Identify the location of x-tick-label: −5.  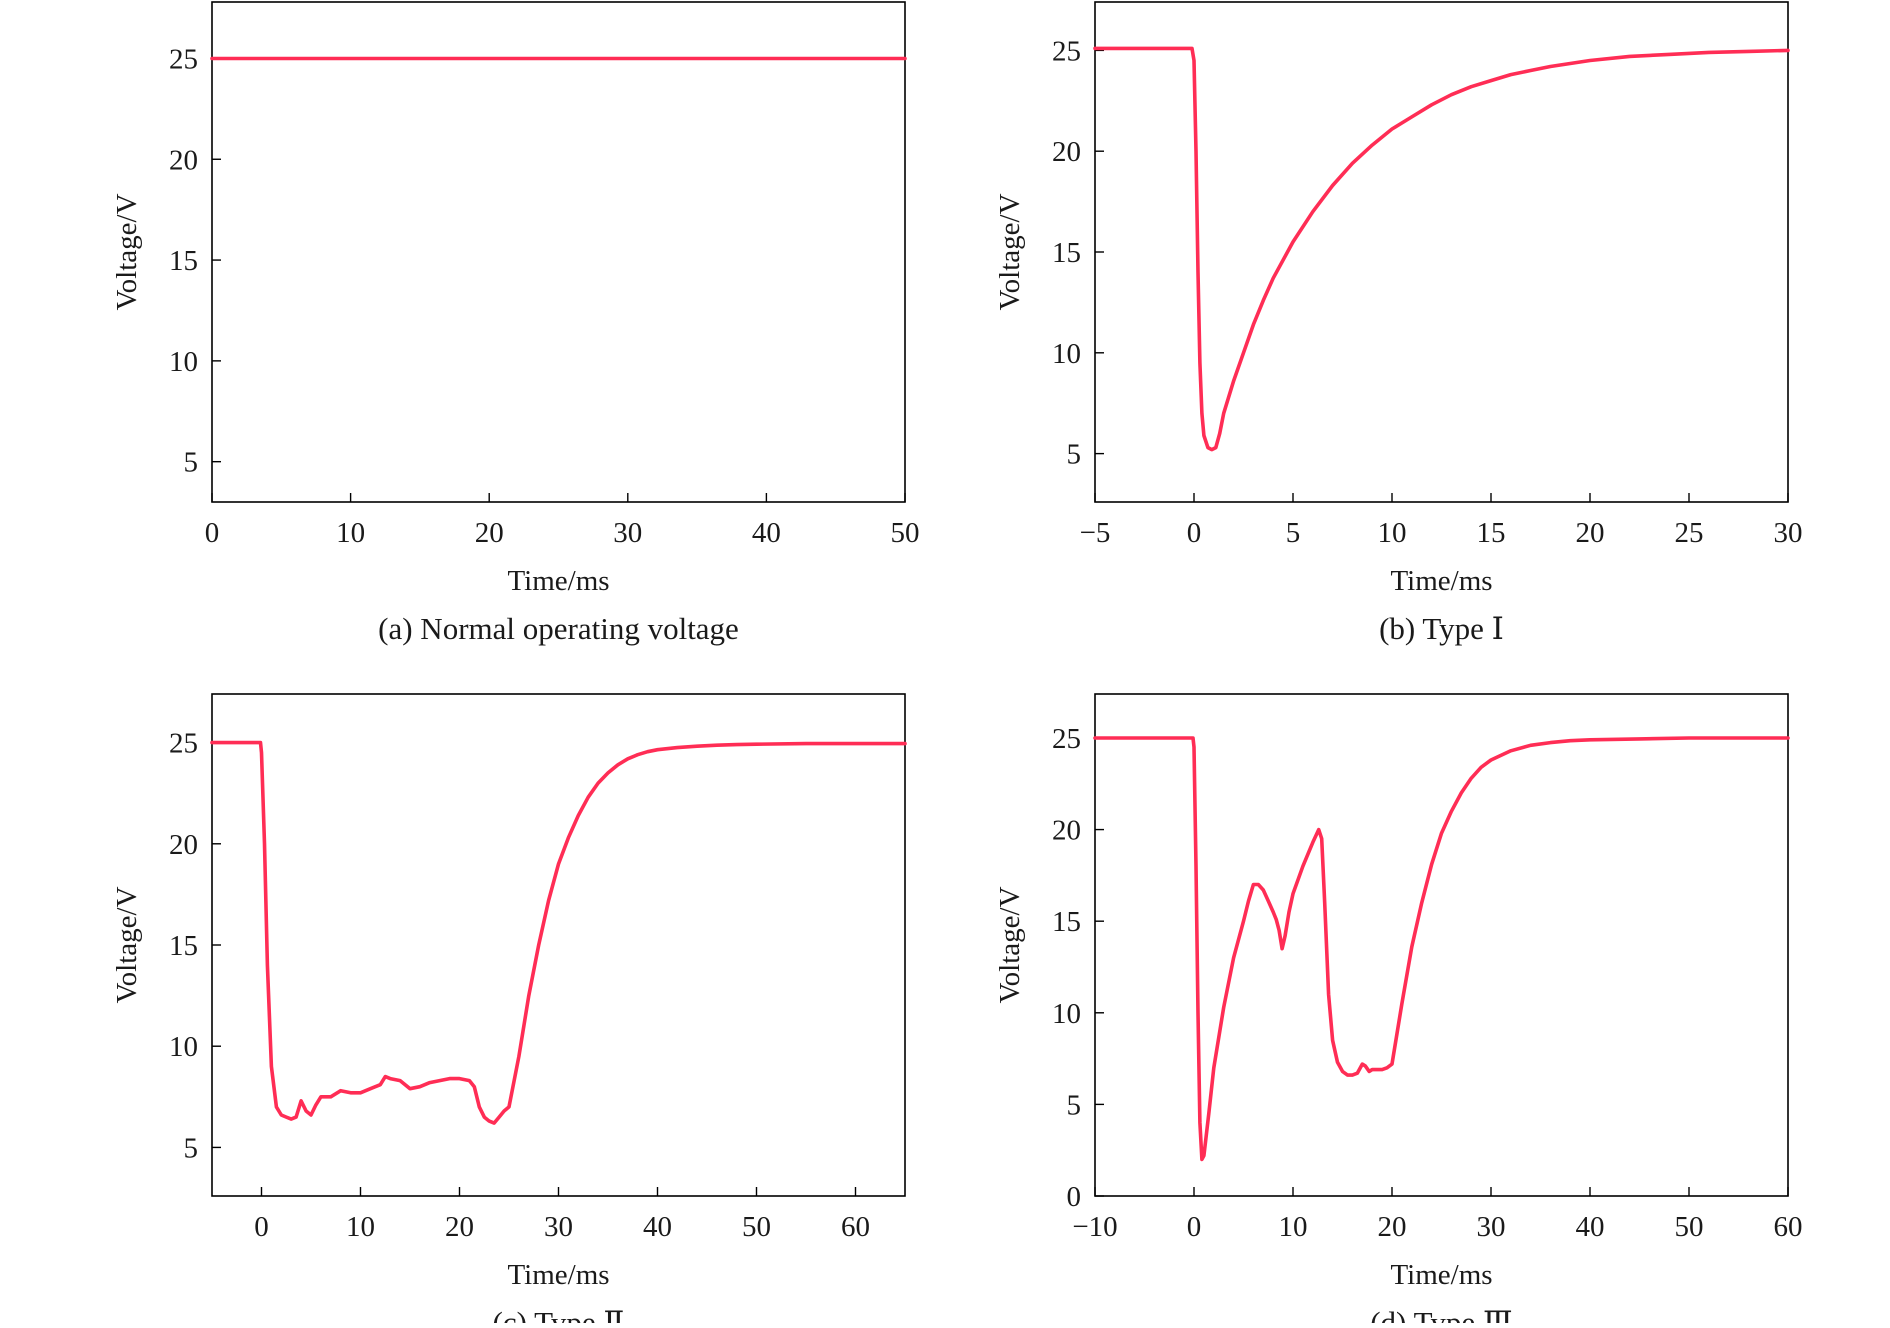
(1095, 533).